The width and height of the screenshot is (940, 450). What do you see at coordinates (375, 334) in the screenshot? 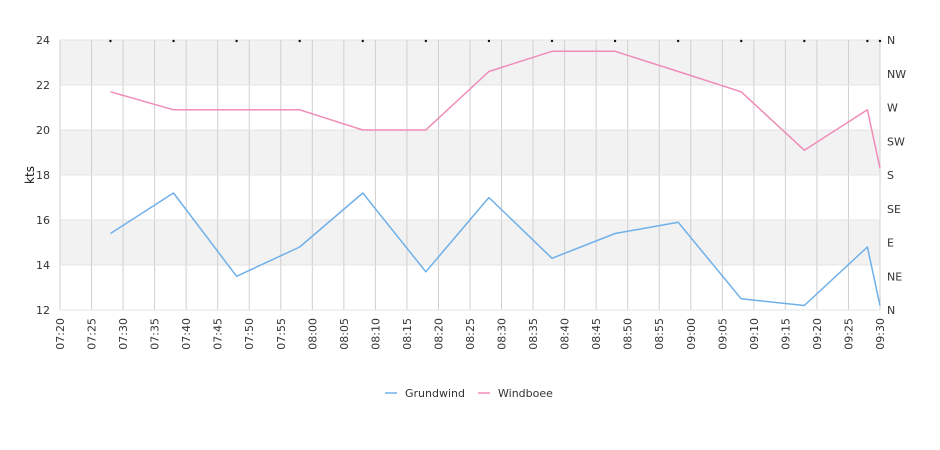
I see `x-tick-label: 08:10` at bounding box center [375, 334].